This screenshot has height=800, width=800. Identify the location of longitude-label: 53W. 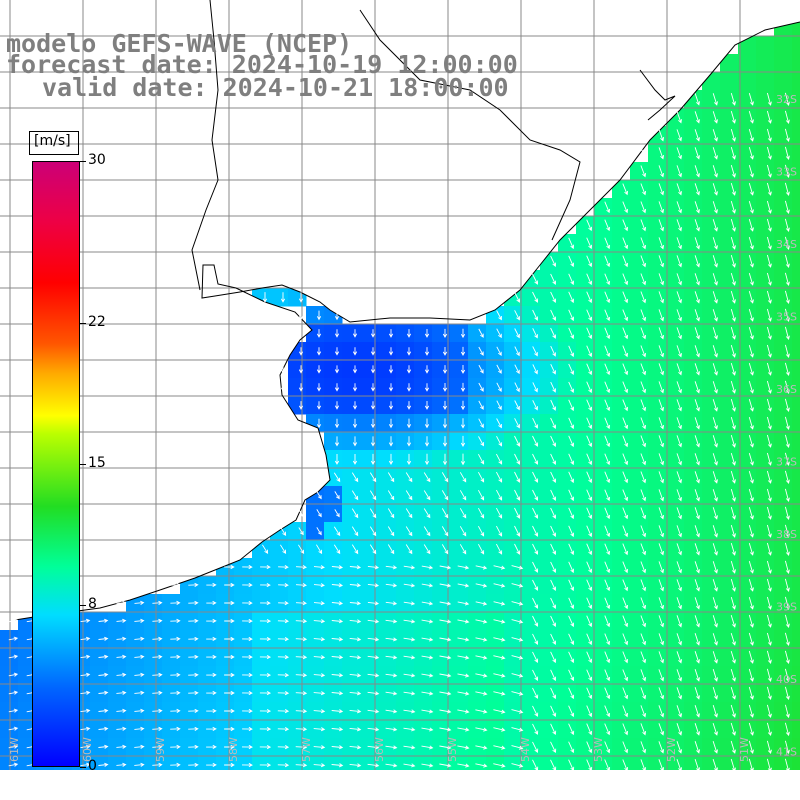
(598, 749).